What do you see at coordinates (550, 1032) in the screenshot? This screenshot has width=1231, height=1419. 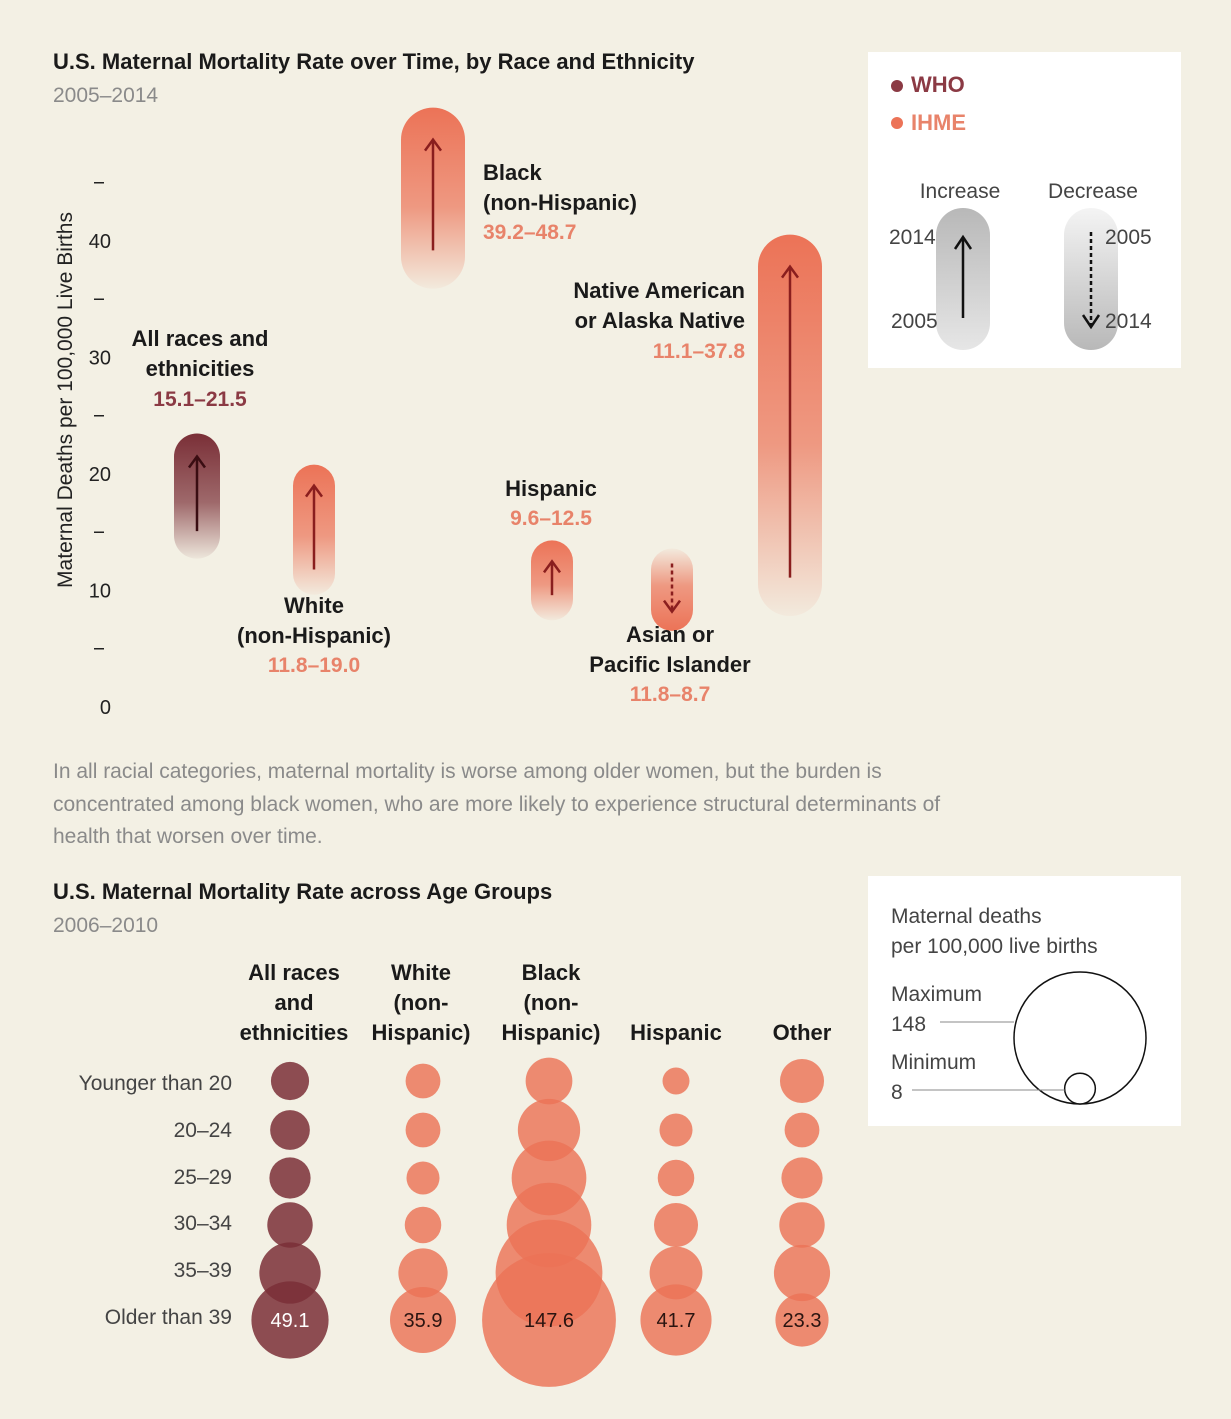 I see `column-label-line: Hispanic)` at bounding box center [550, 1032].